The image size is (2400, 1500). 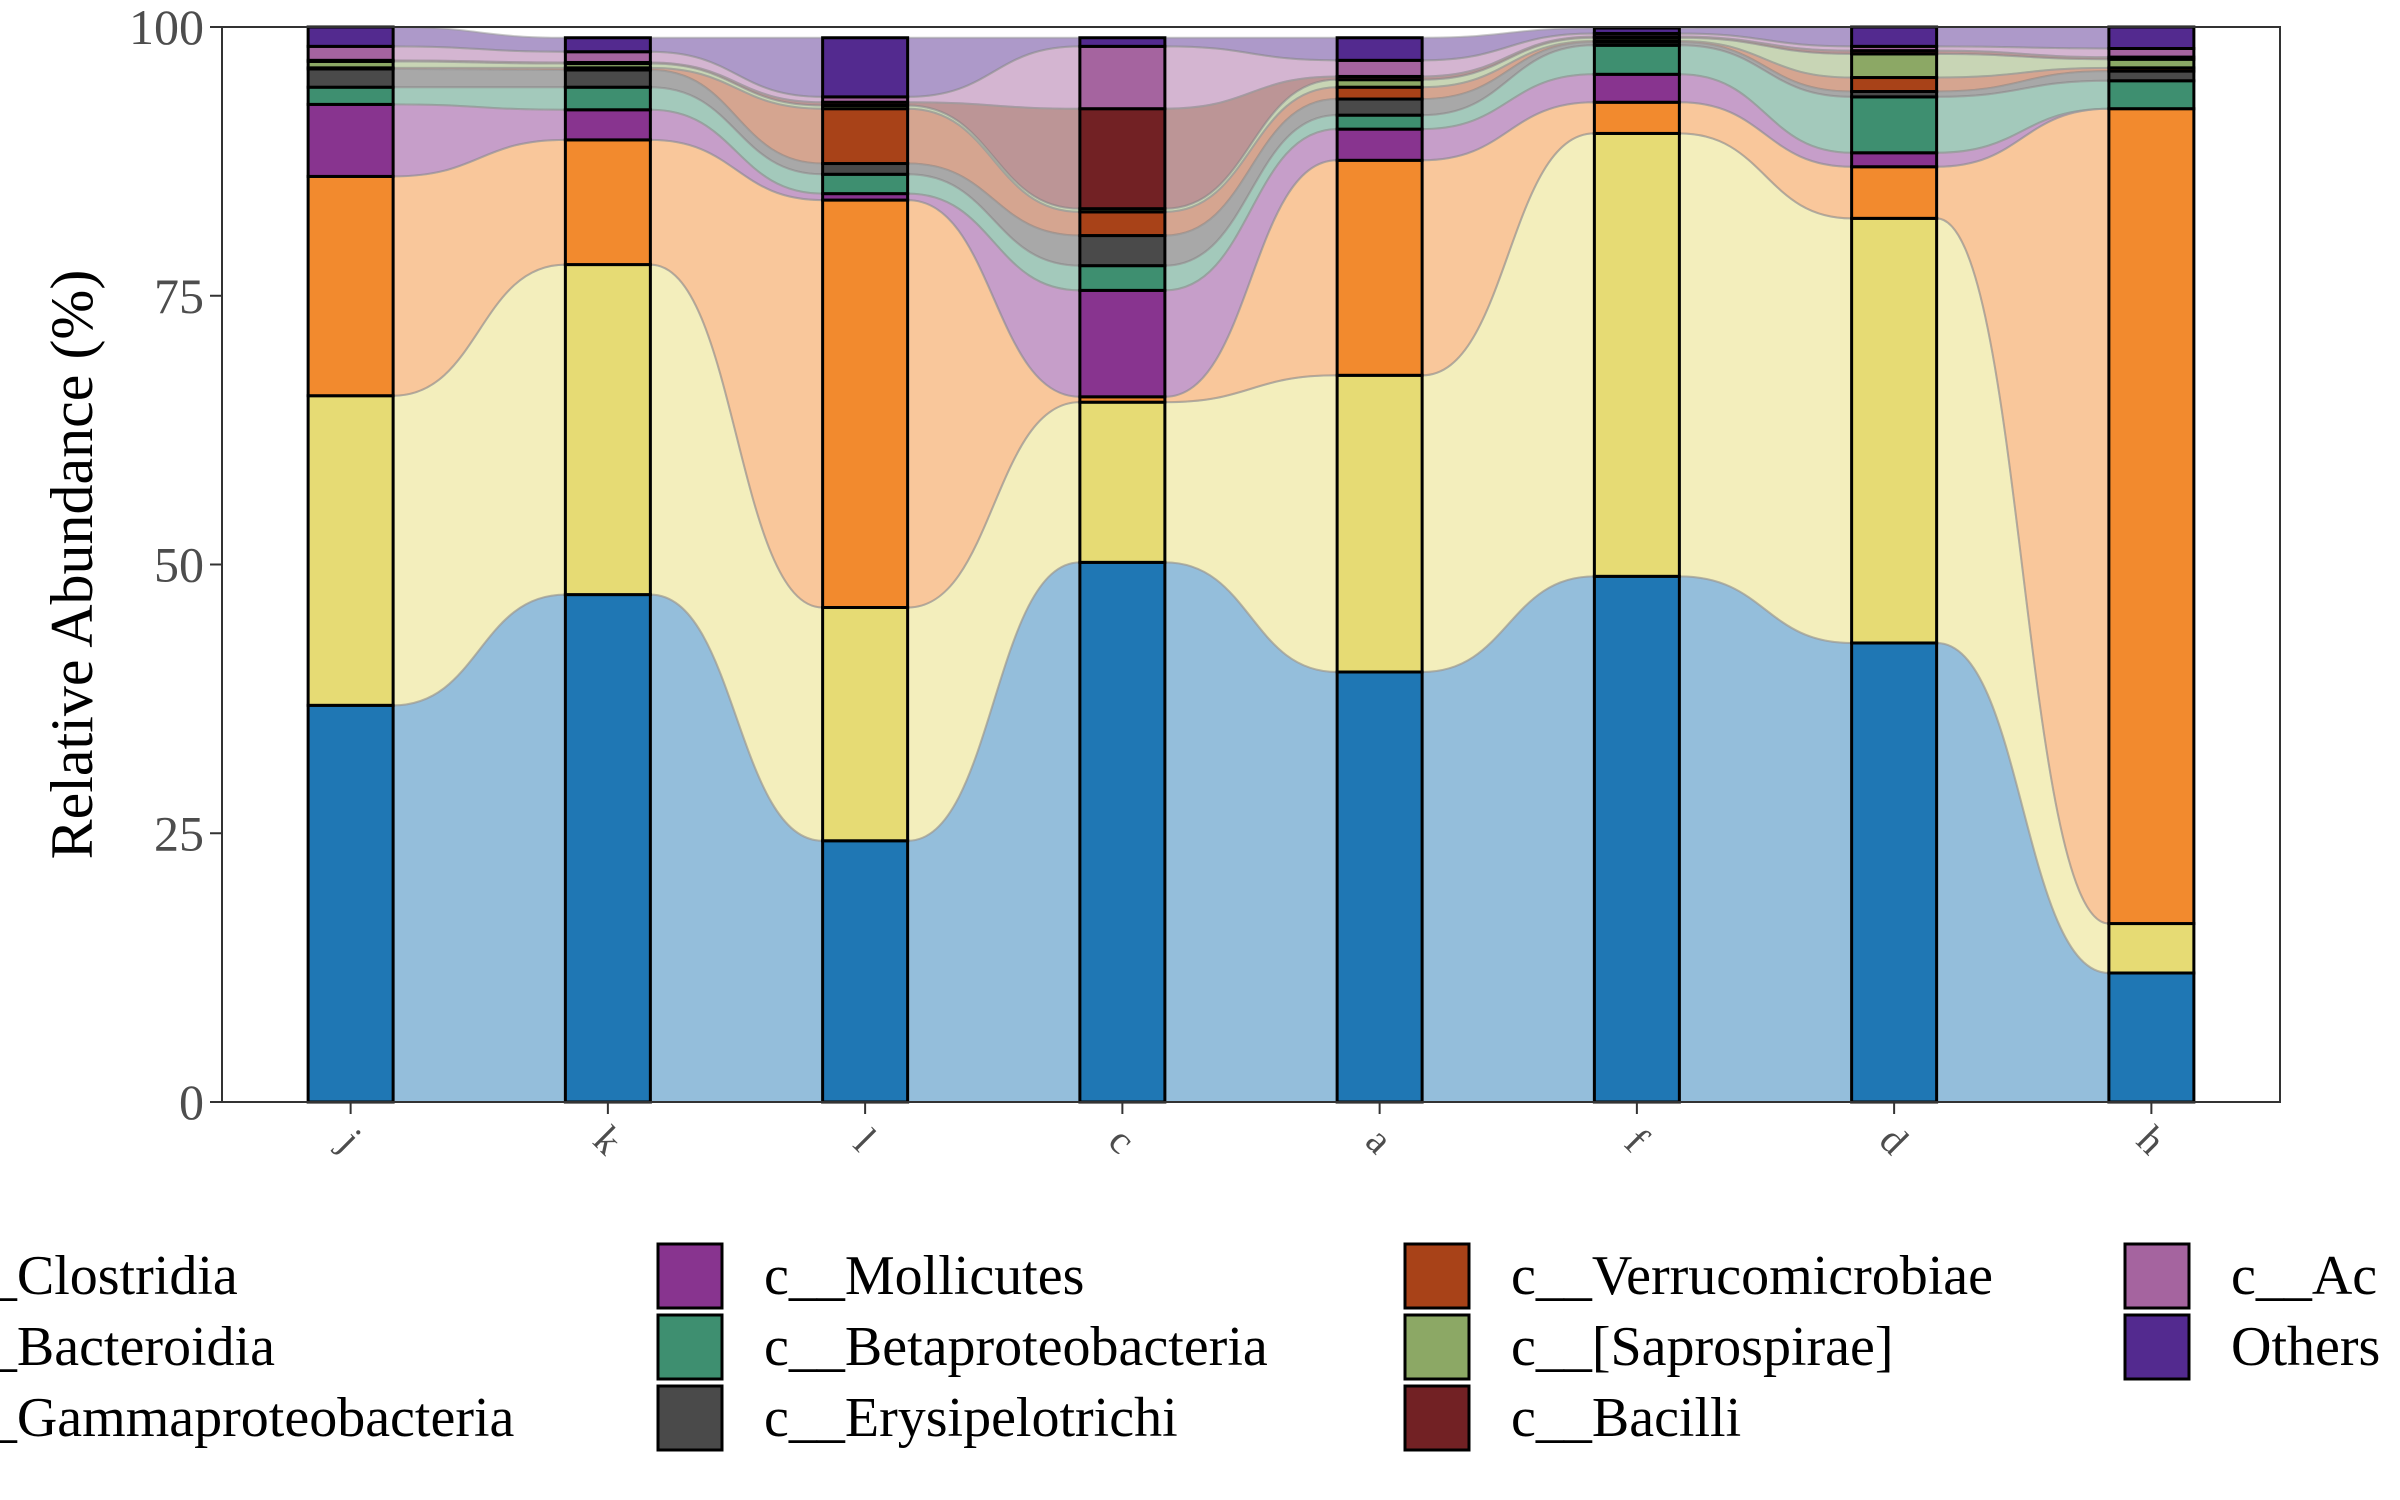 I want to click on legend-label: c__Ac, so click(x=2304, y=1276).